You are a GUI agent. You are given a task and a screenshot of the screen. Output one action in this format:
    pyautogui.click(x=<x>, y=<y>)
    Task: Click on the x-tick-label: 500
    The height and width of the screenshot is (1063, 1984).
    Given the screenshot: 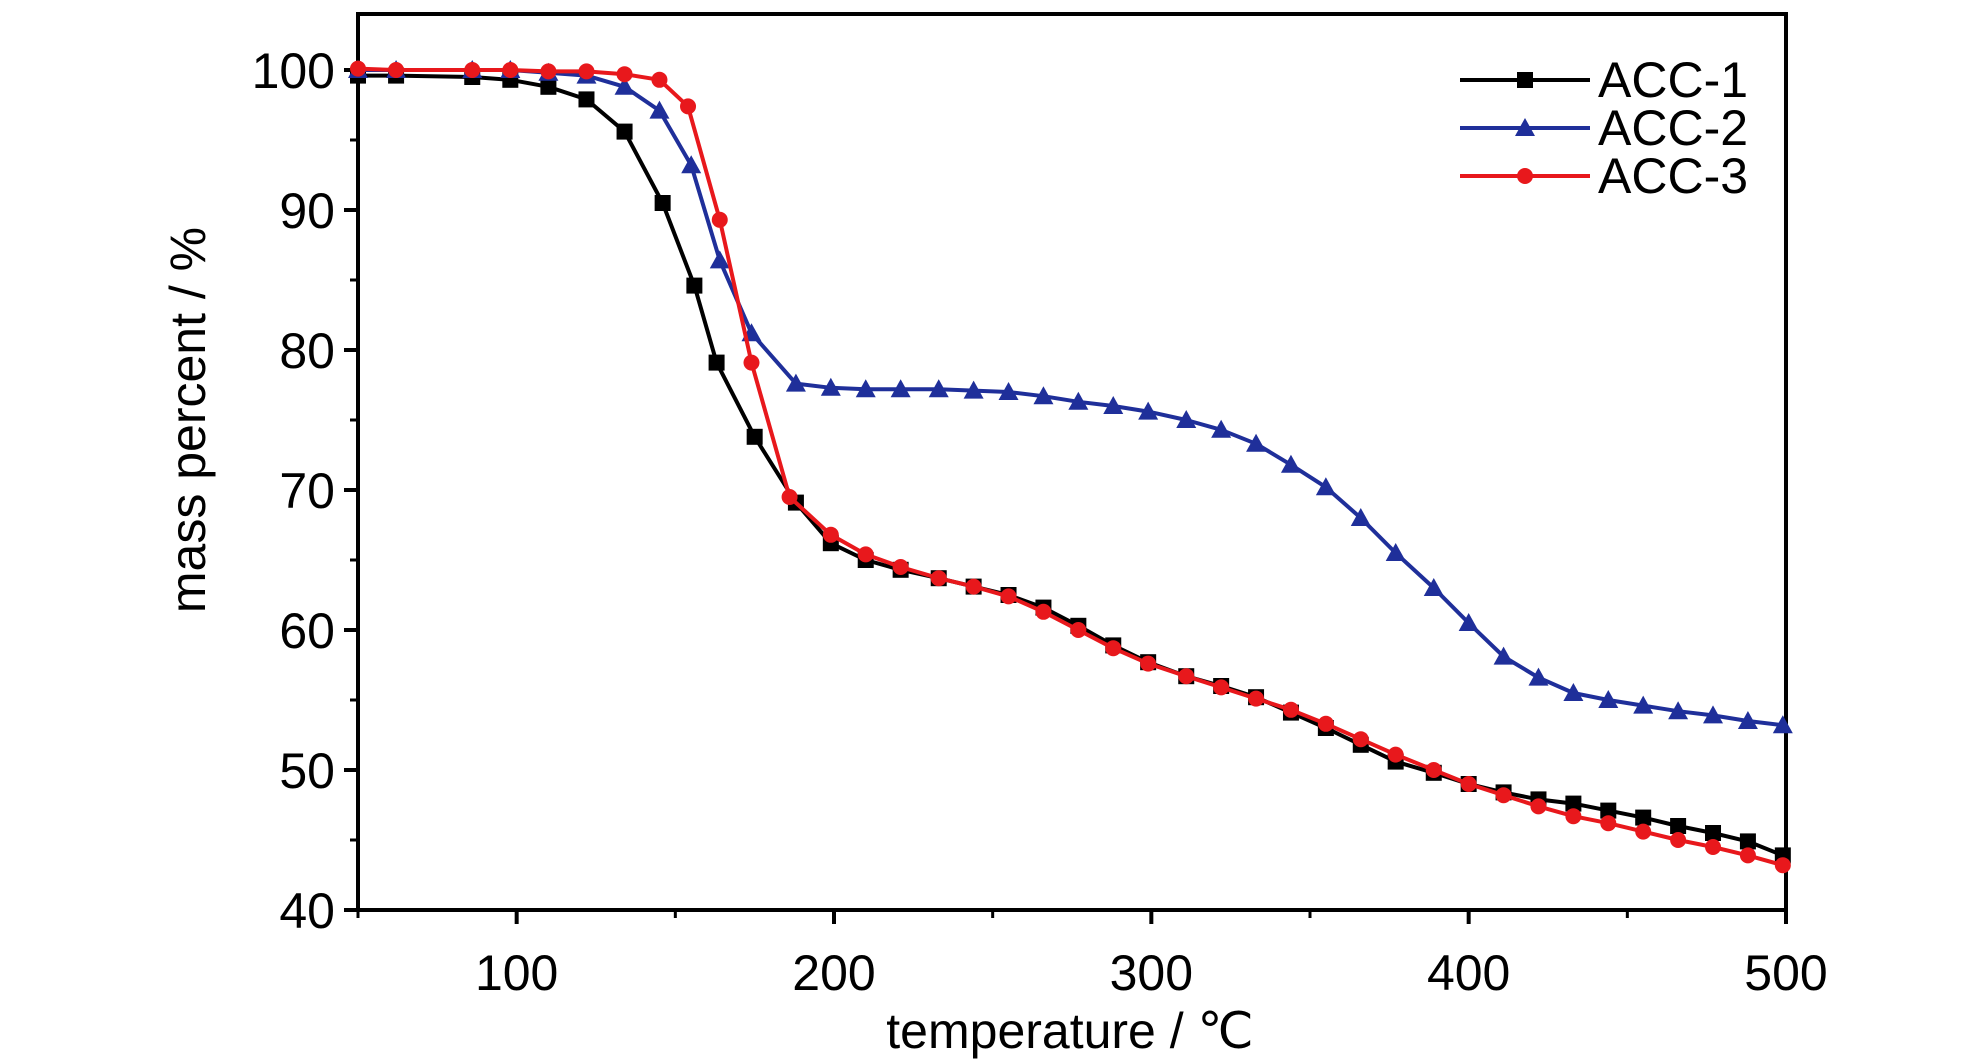 What is the action you would take?
    pyautogui.click(x=1785, y=973)
    